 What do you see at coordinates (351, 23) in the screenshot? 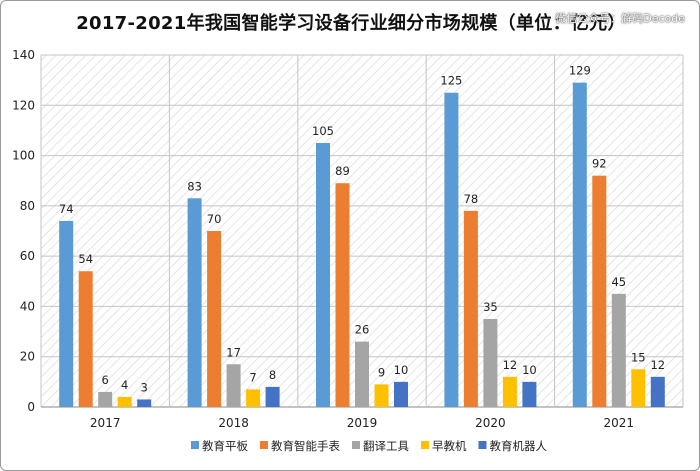
I see `chart-title: 2017-2021年我国智能学习设备行业细分市场规模（单位：亿元）` at bounding box center [351, 23].